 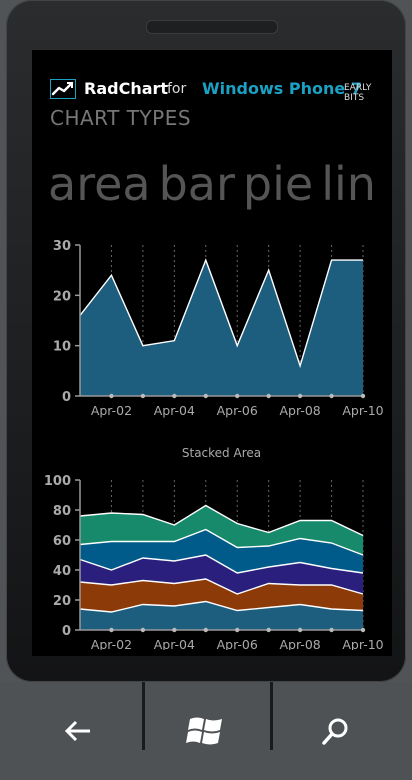 I want to click on windows-logo-icon, so click(x=204, y=731).